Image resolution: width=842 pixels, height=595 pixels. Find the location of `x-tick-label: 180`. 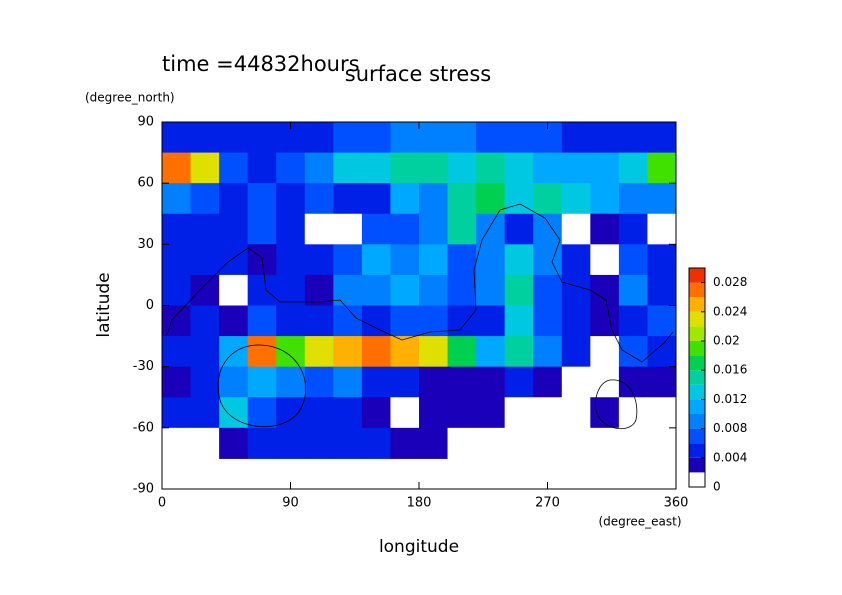

x-tick-label: 180 is located at coordinates (419, 503).